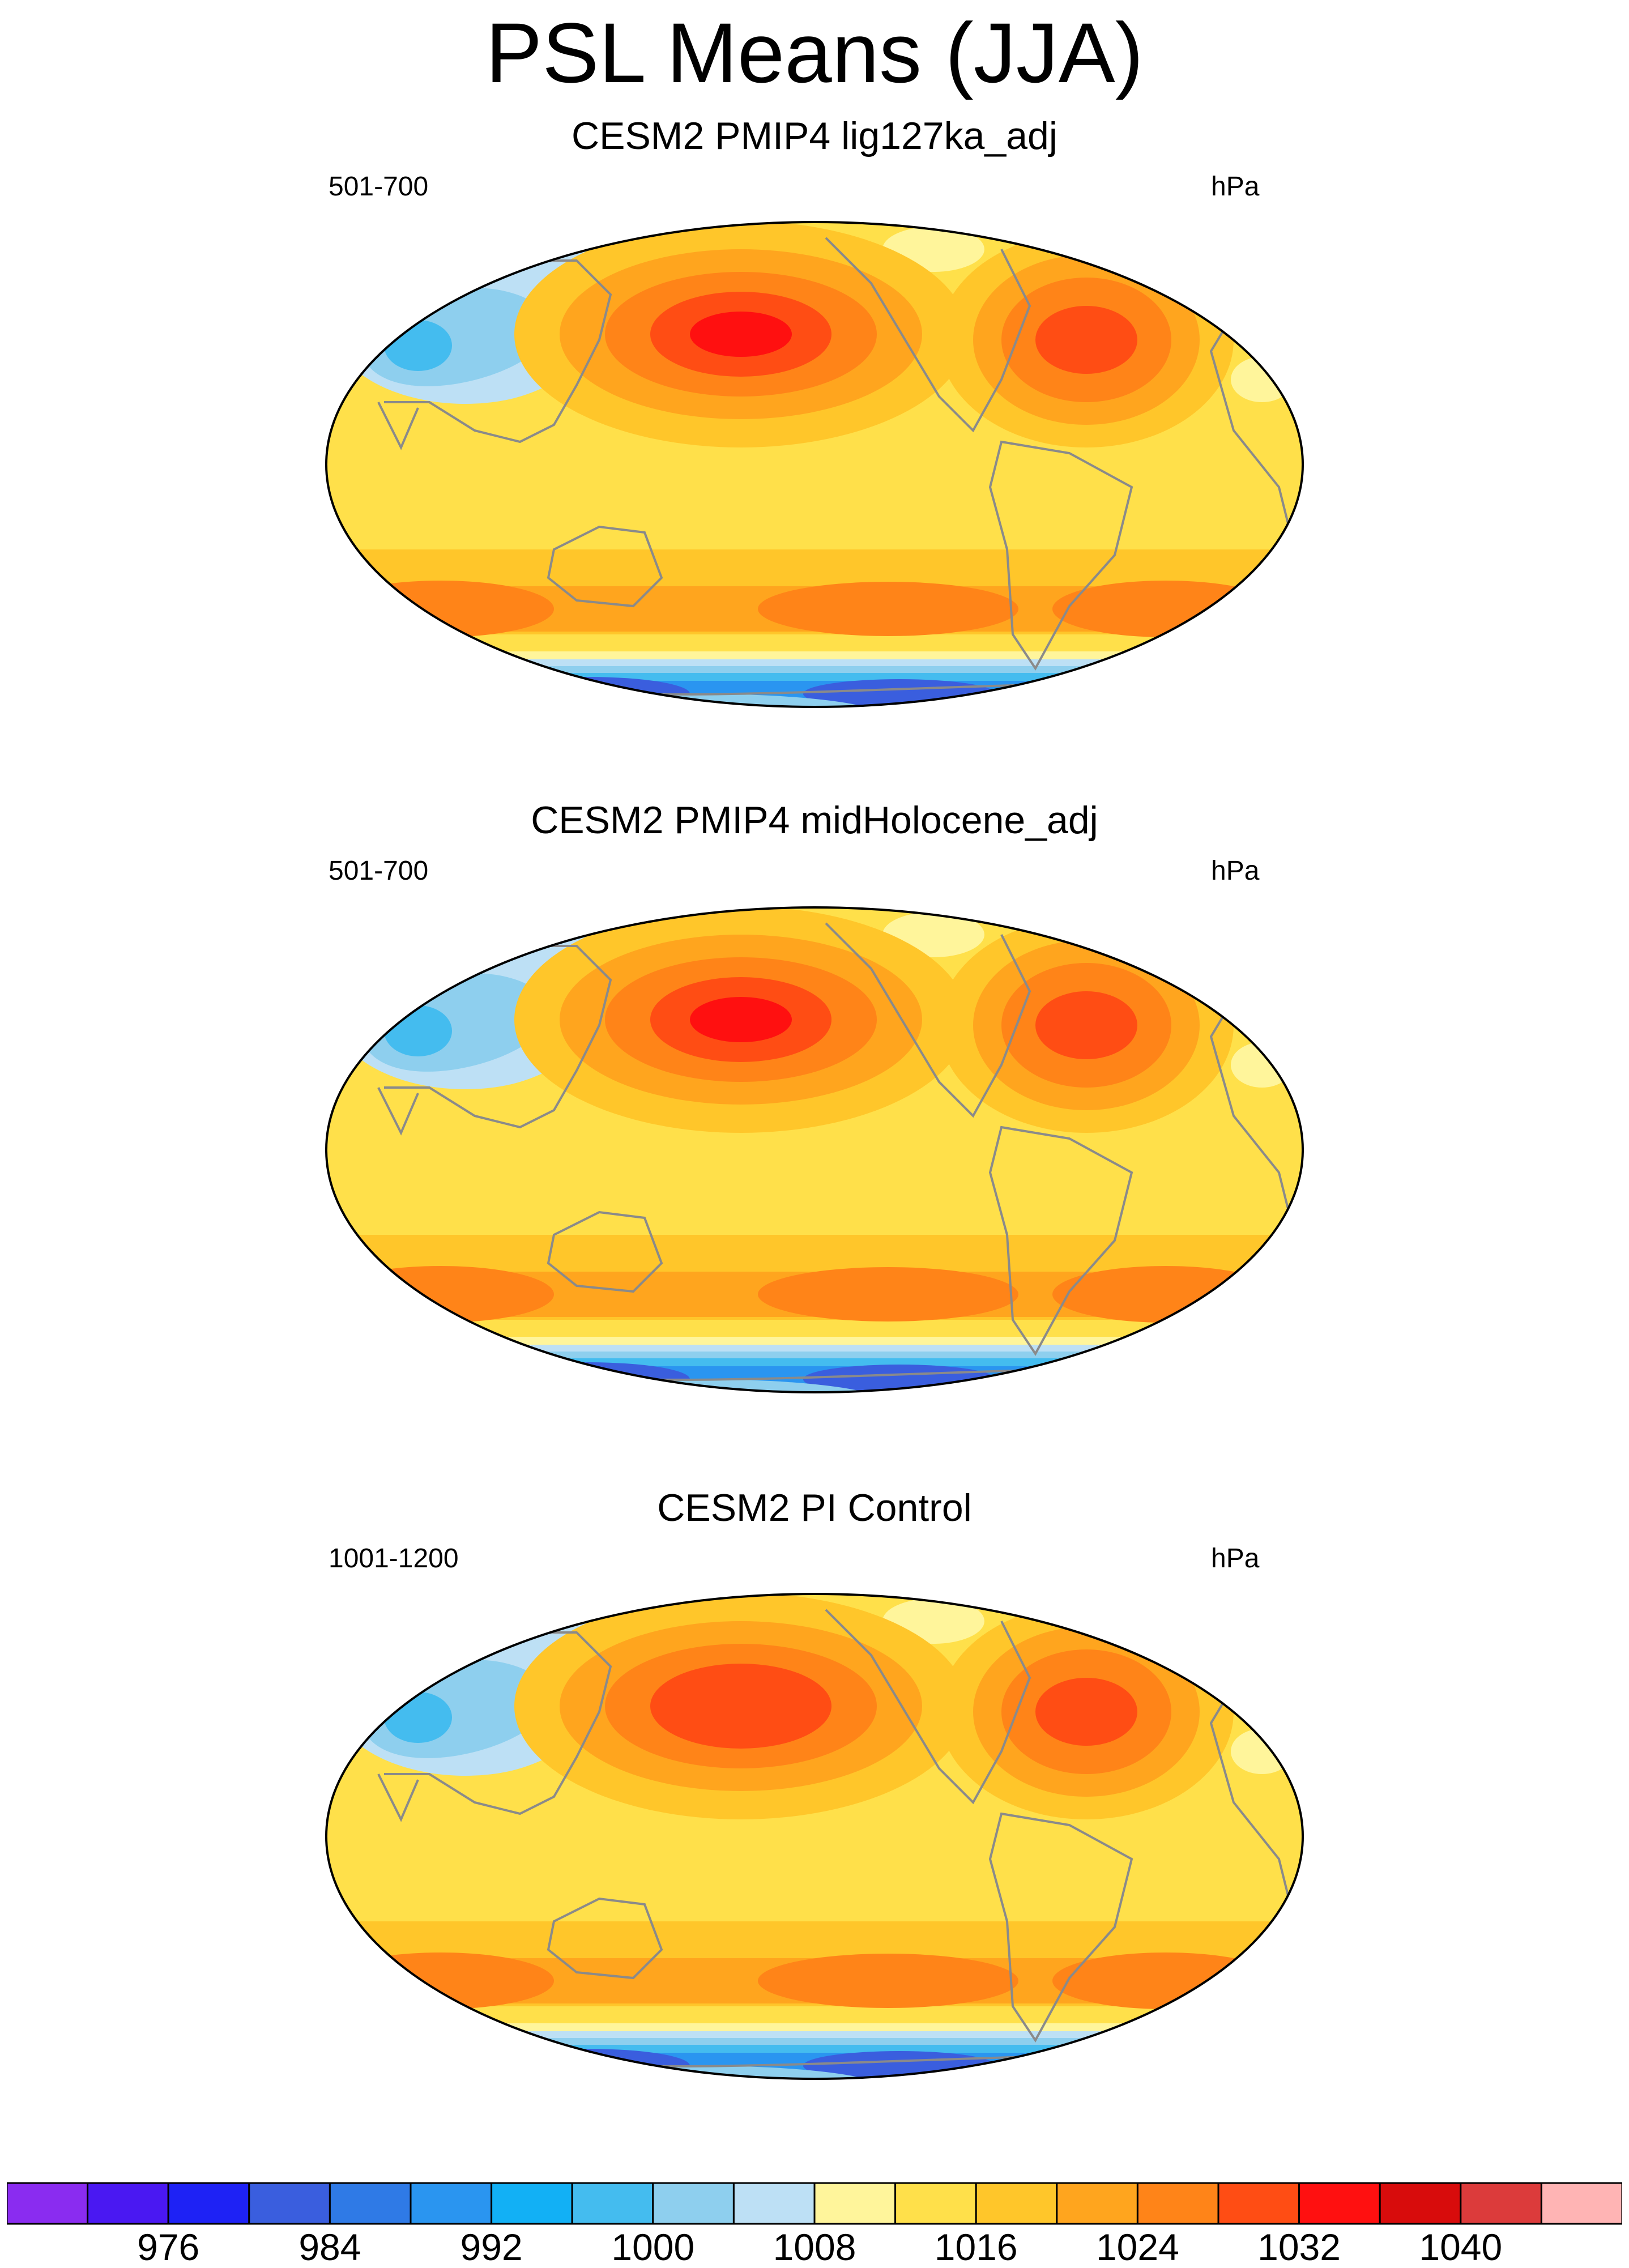 Image resolution: width=1629 pixels, height=2268 pixels. Describe the element at coordinates (1299, 2247) in the screenshot. I see `colorbar-tick-label: 1032` at that location.